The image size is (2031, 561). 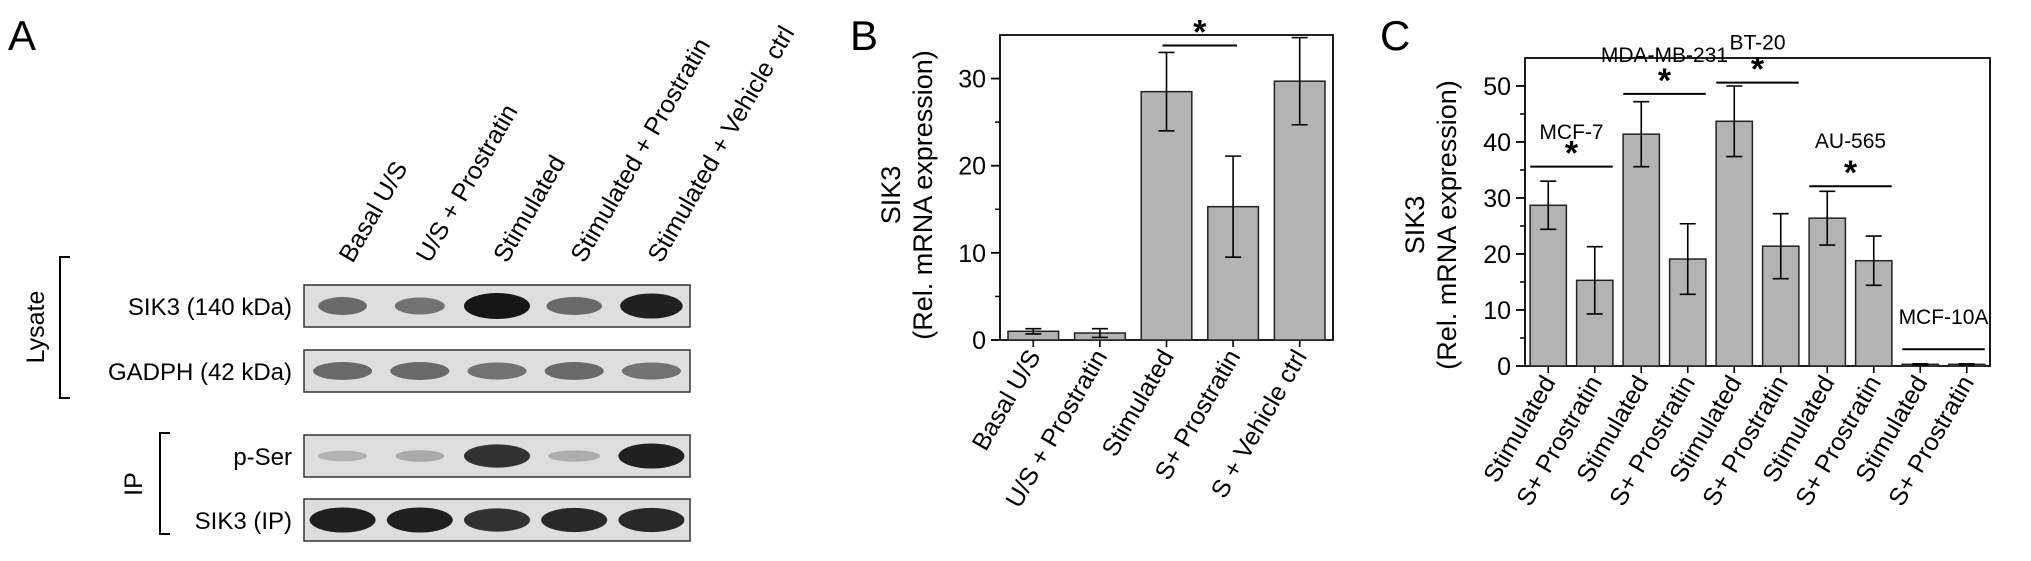 What do you see at coordinates (200, 372) in the screenshot?
I see `blot-label: GADPH (42 kDa)` at bounding box center [200, 372].